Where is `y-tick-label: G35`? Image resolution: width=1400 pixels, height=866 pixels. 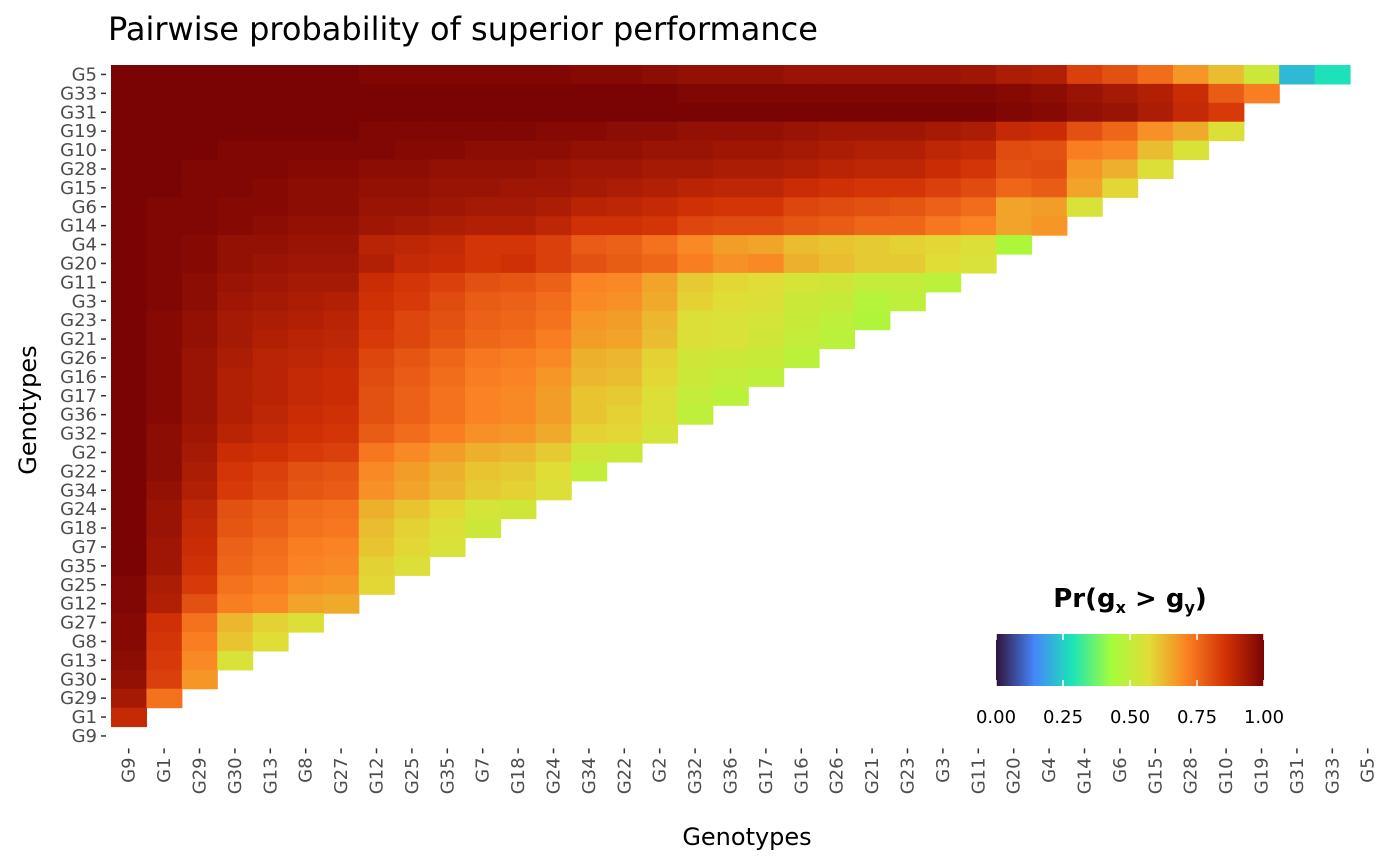 y-tick-label: G35 is located at coordinates (78, 566).